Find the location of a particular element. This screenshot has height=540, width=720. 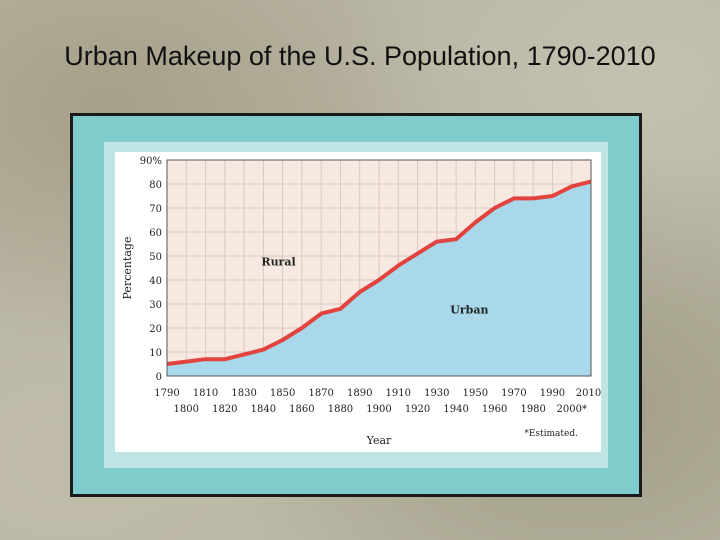

x-tick-label: 1990 is located at coordinates (552, 393).